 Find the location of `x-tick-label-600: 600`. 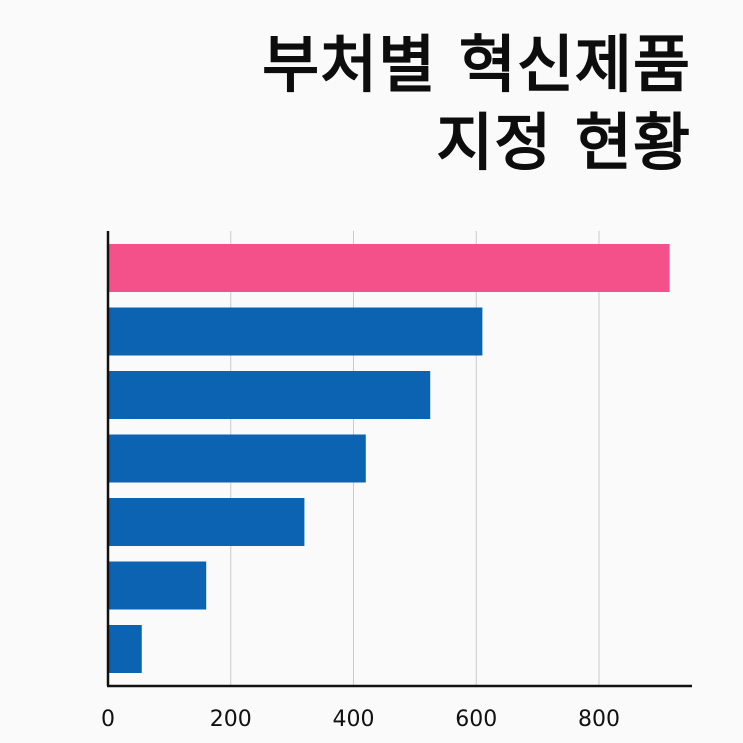

x-tick-label-600: 600 is located at coordinates (476, 719).